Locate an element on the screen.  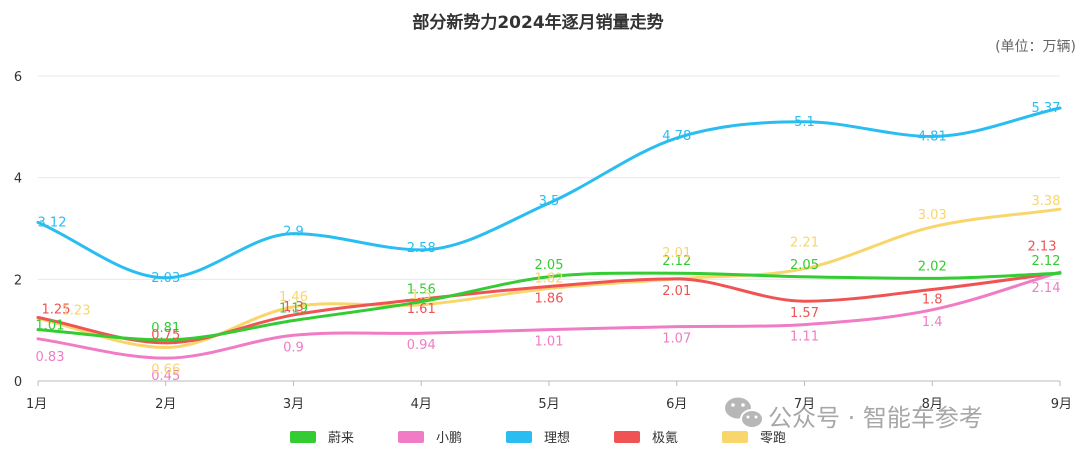
data-label: 1.56 is located at coordinates (421, 290).